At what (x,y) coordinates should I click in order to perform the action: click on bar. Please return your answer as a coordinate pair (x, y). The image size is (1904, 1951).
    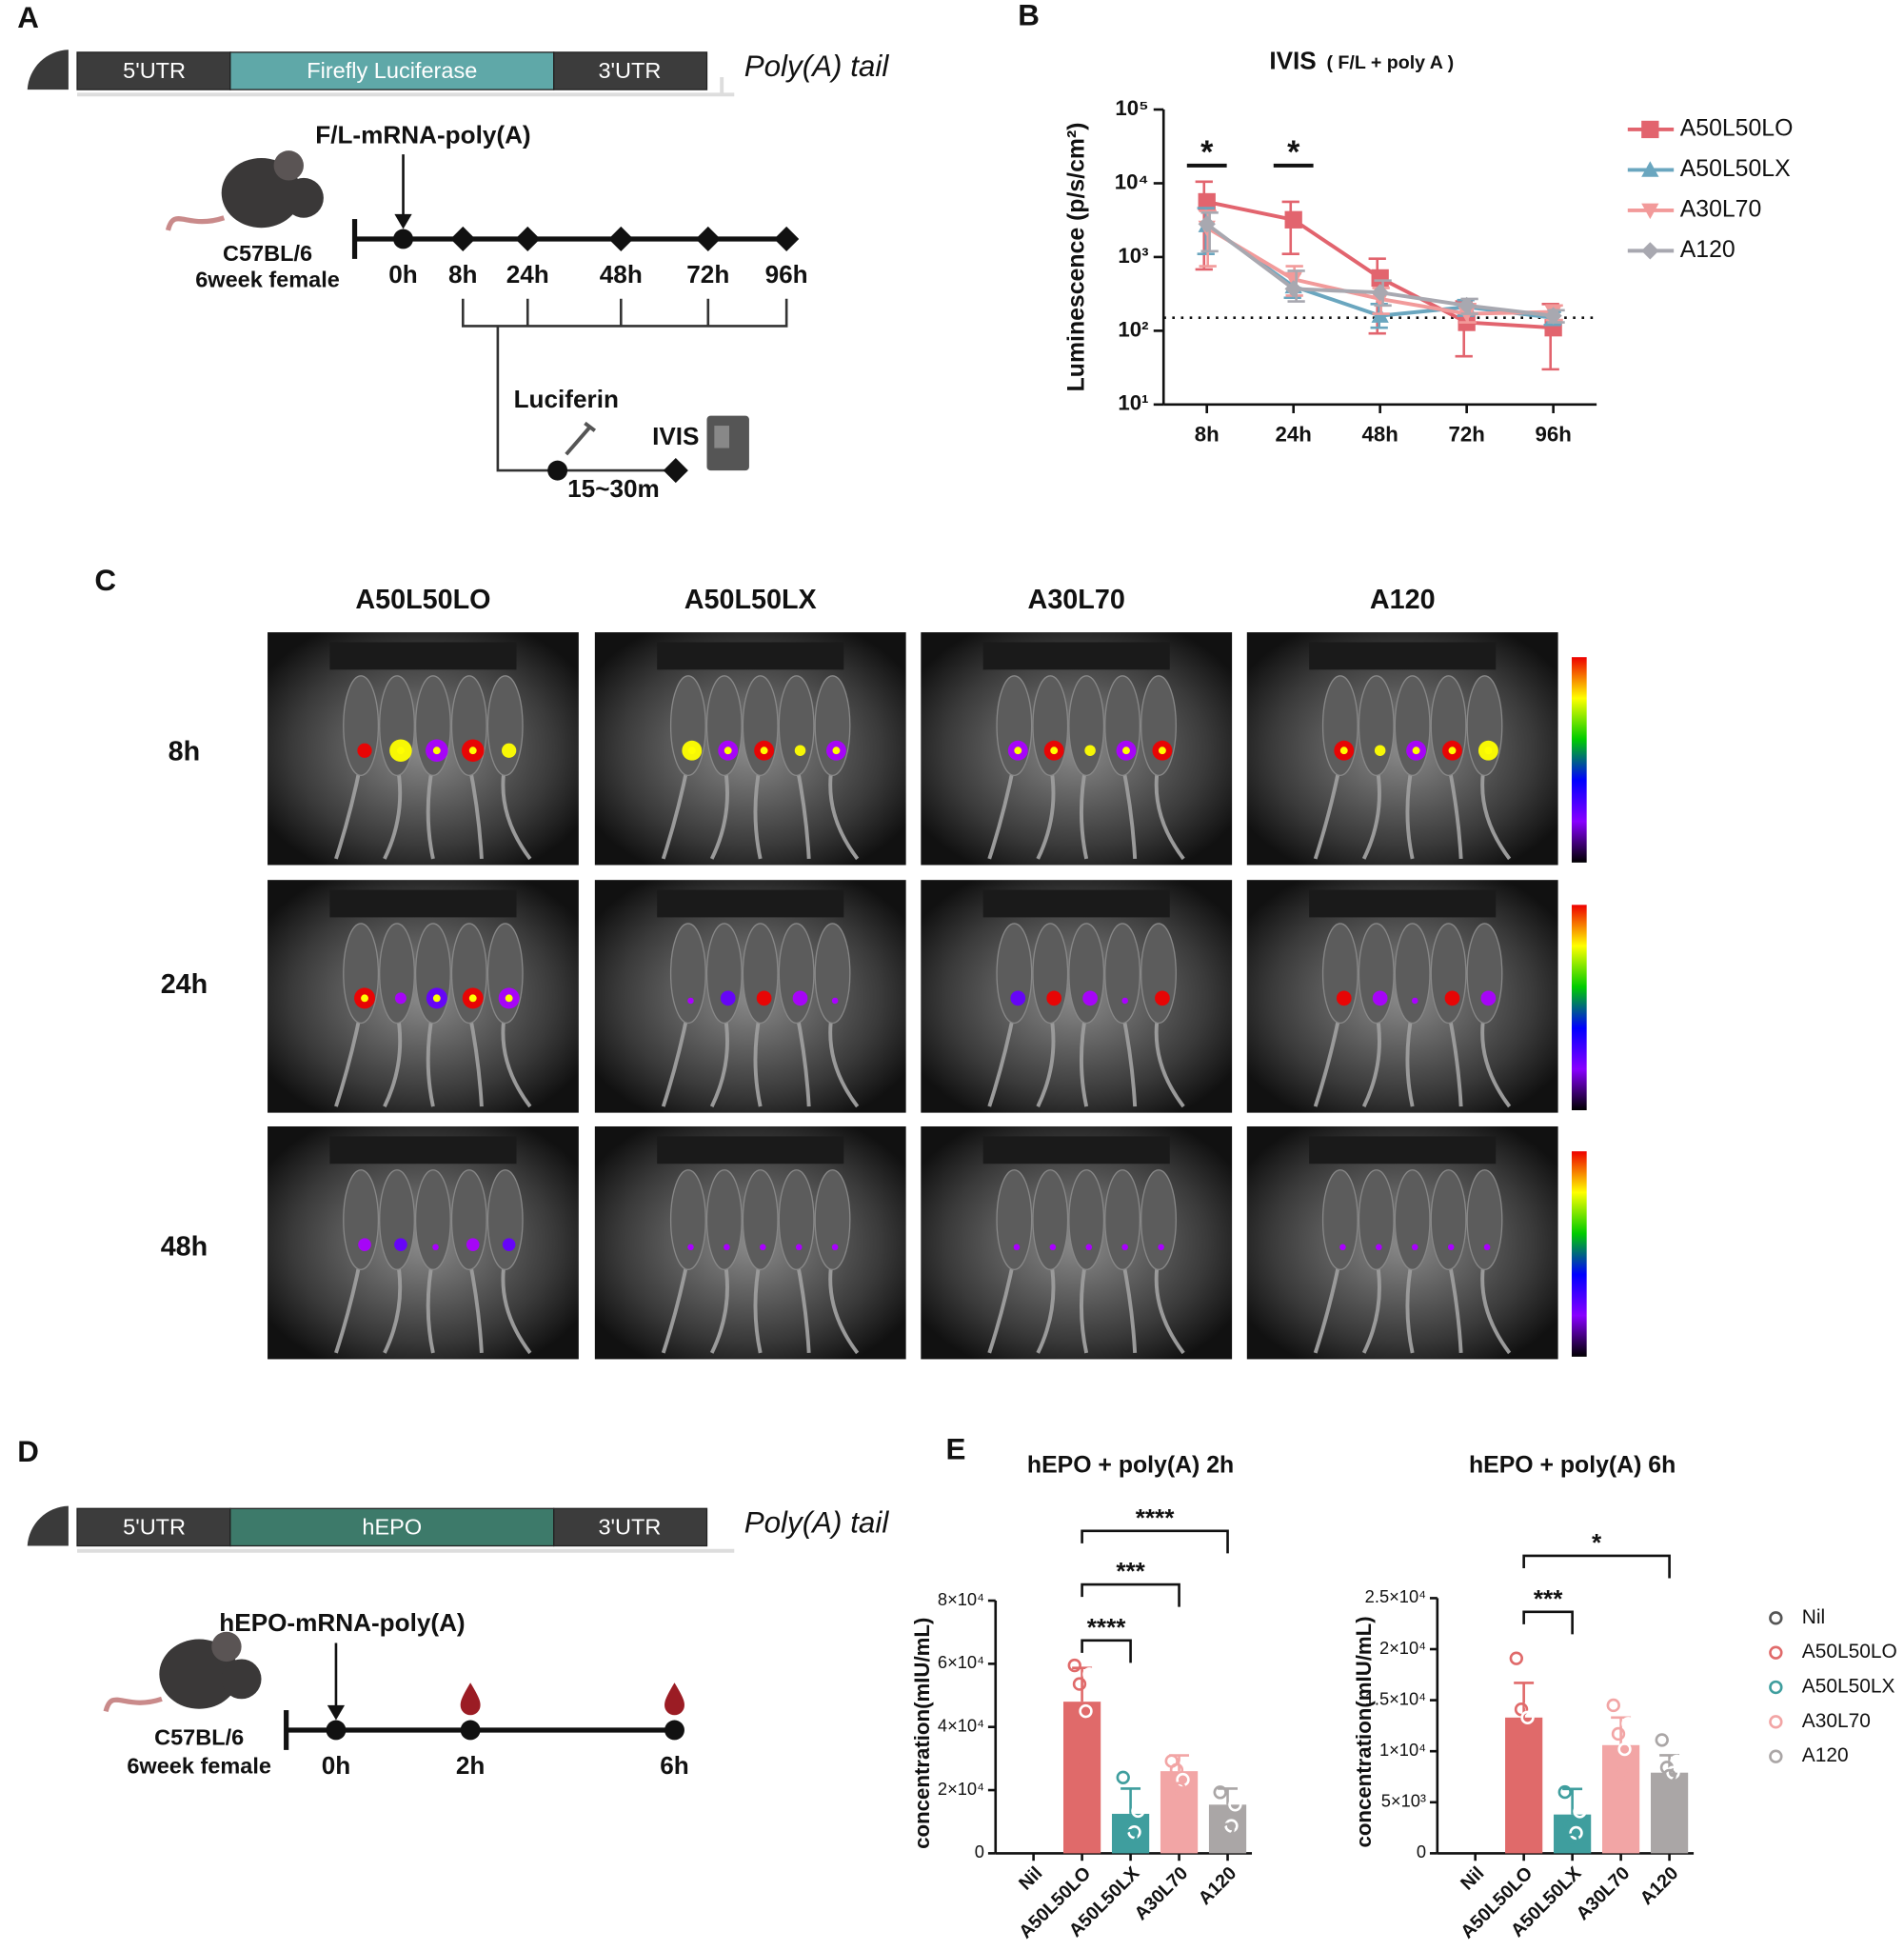
    Looking at the image, I should click on (1669, 1813).